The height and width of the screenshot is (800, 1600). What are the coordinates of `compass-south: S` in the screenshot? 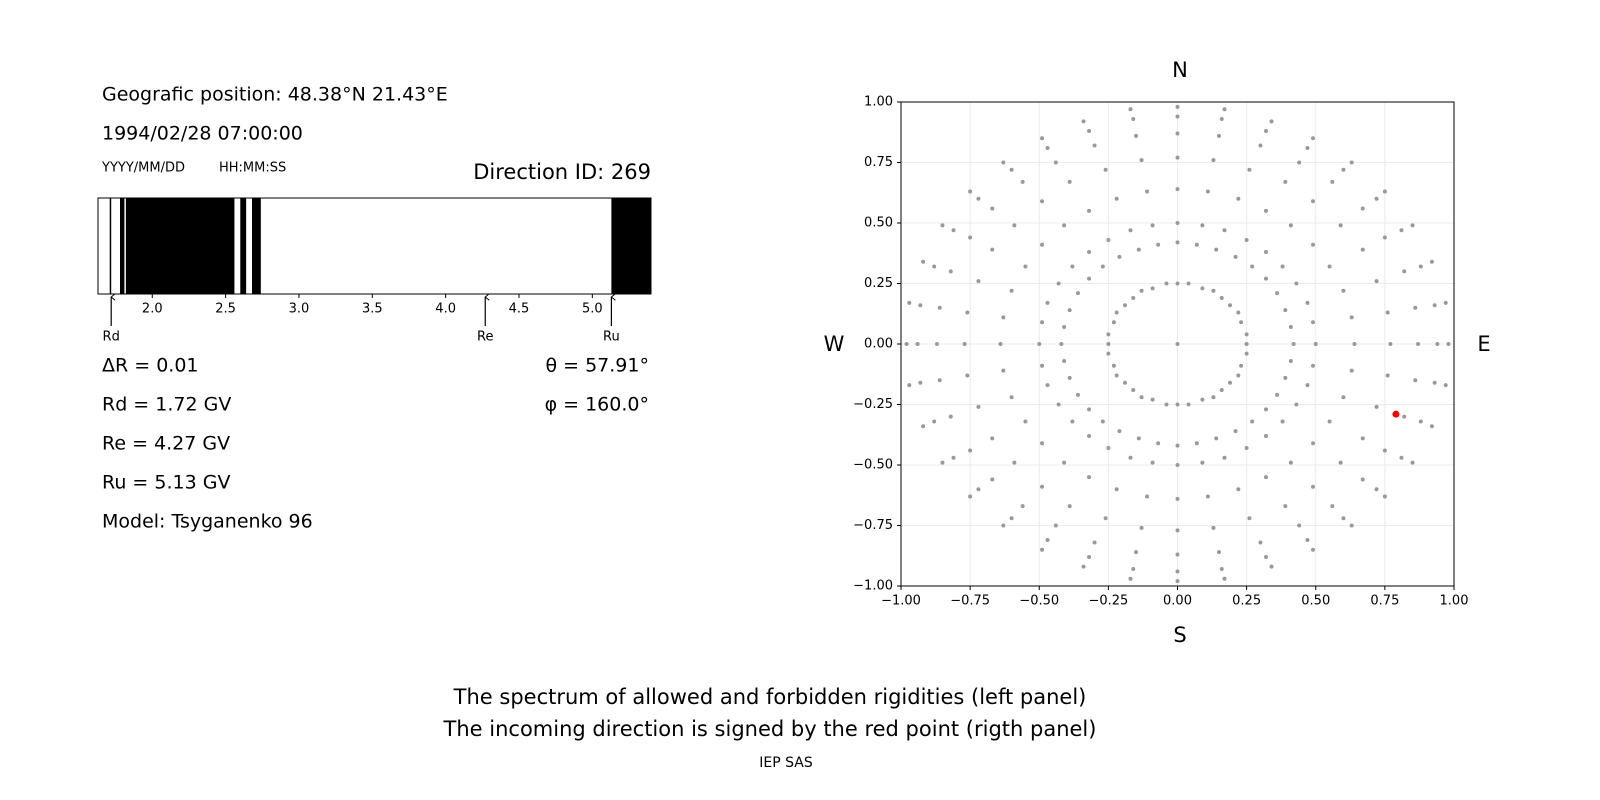 It's located at (1179, 635).